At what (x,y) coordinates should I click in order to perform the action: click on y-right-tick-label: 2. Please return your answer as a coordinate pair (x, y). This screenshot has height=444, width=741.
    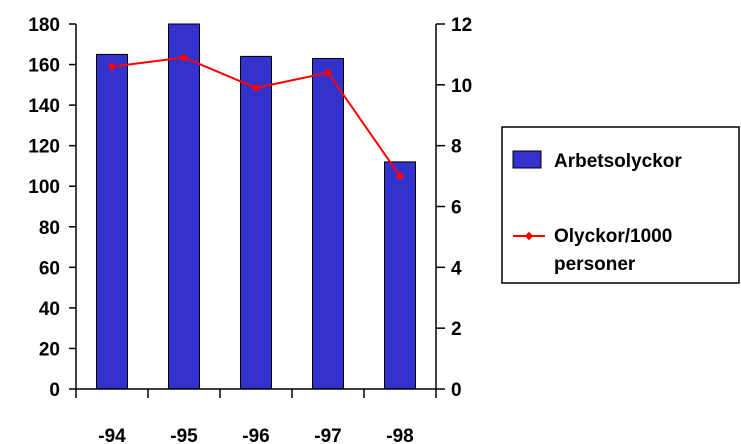
    Looking at the image, I should click on (456, 329).